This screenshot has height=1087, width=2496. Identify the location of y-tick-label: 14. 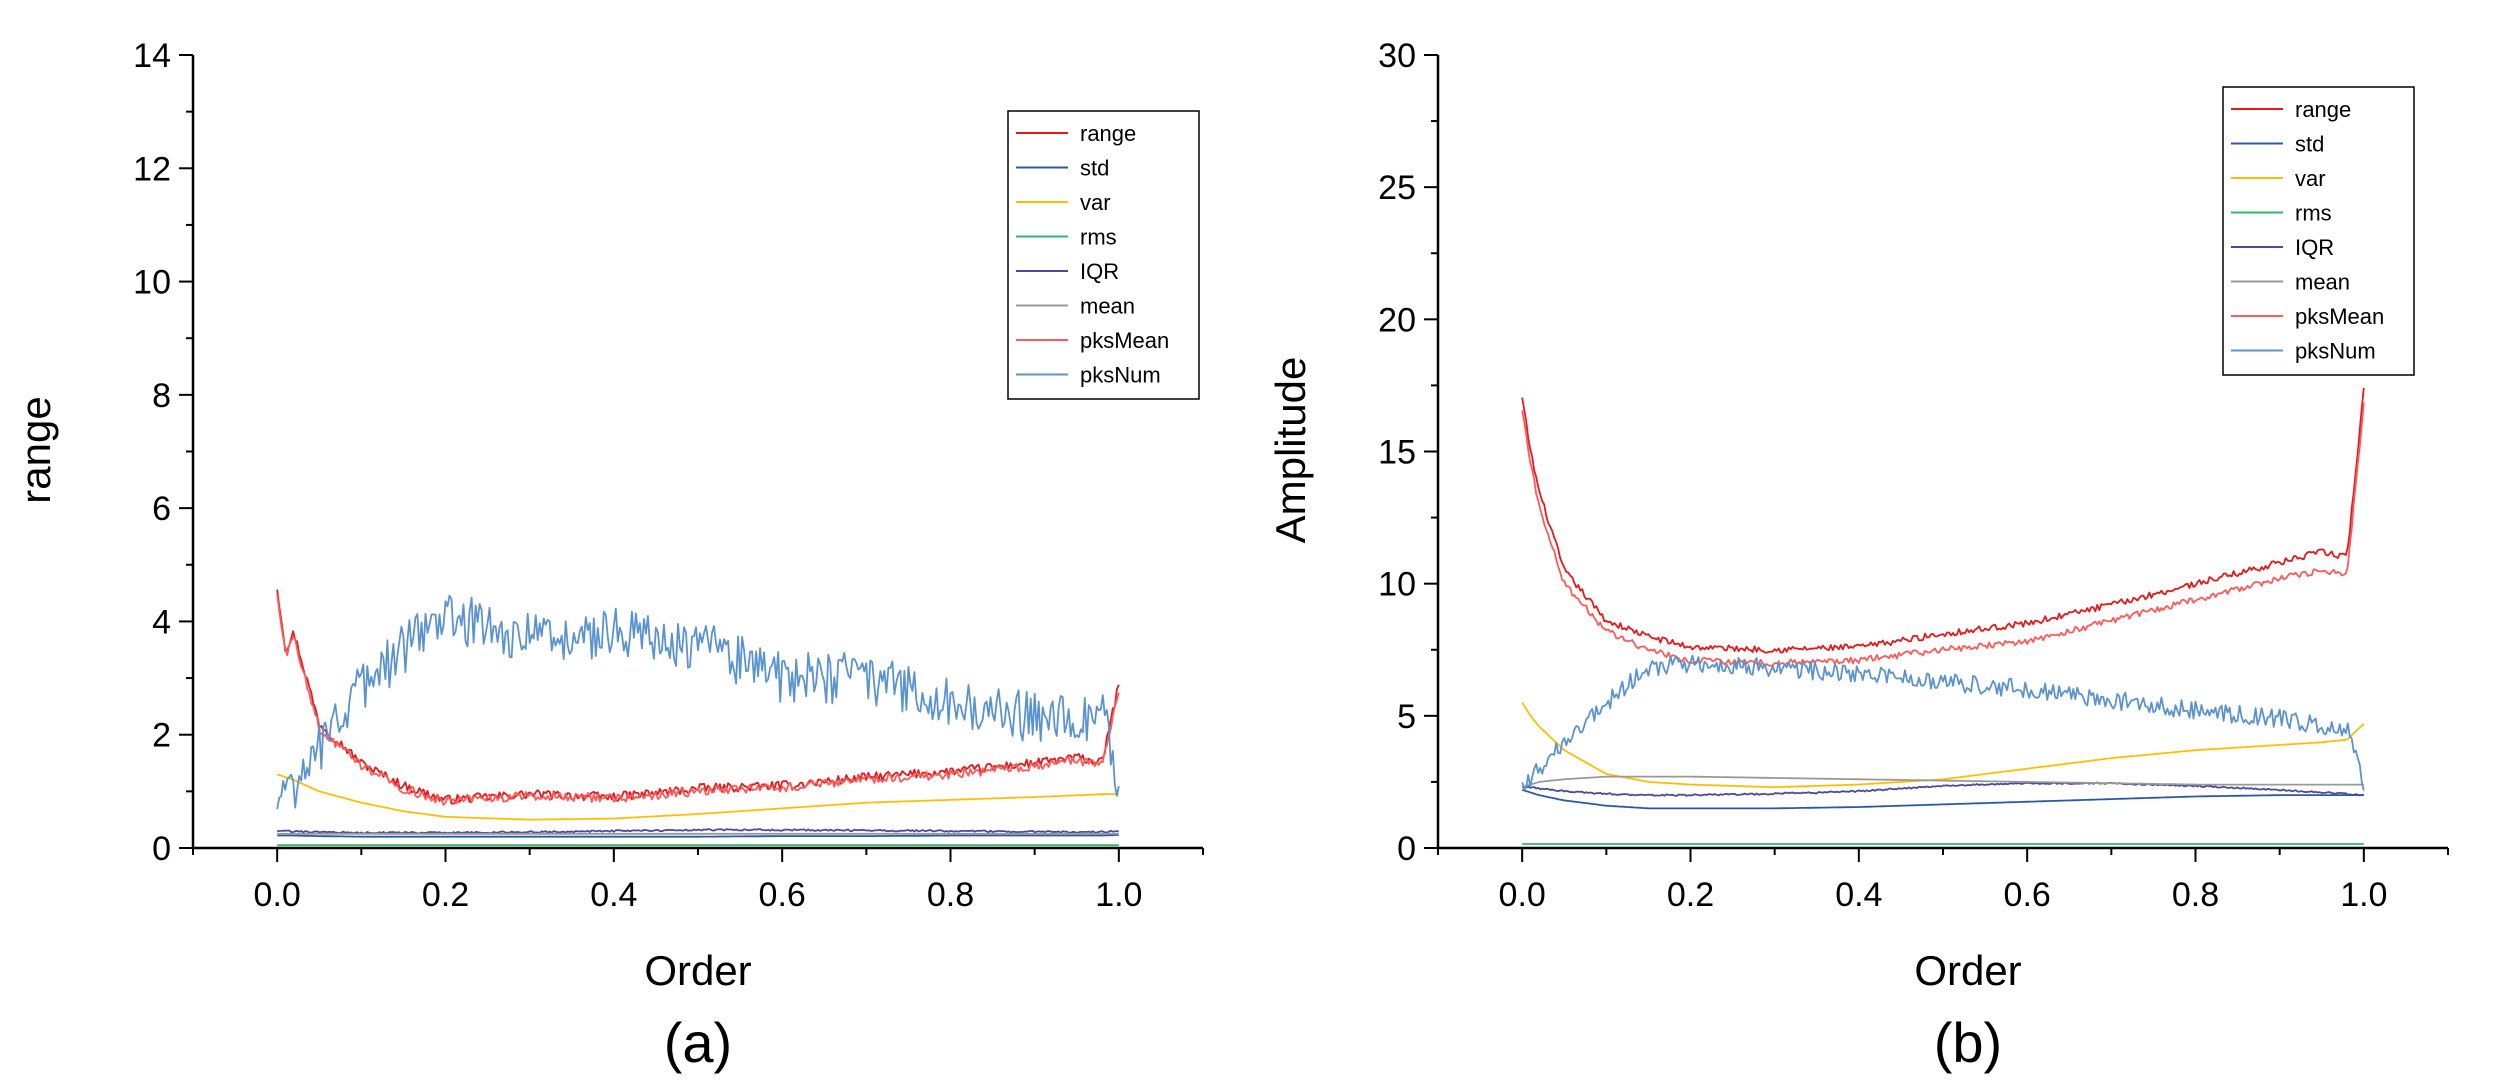
(152, 56).